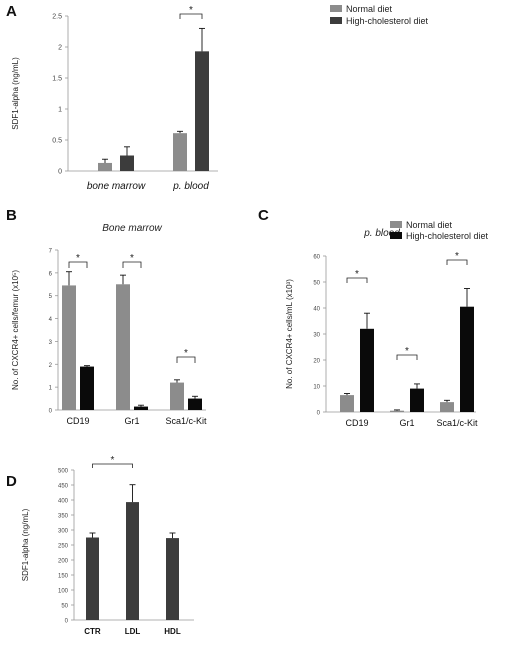  What do you see at coordinates (51, 252) in the screenshot?
I see `y-tick-label: 7` at bounding box center [51, 252].